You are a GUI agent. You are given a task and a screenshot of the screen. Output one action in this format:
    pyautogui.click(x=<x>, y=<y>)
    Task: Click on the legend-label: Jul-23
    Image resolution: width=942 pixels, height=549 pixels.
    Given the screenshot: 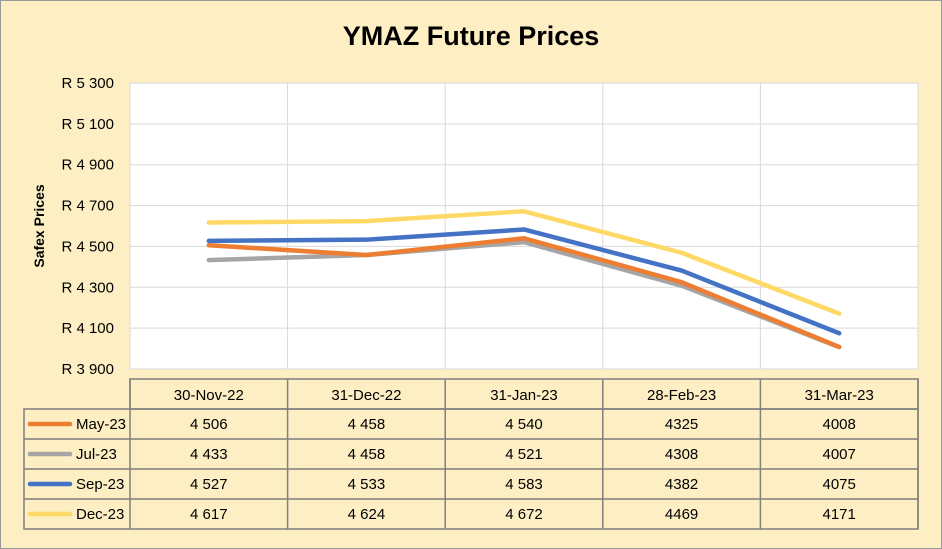 What is the action you would take?
    pyautogui.click(x=96, y=454)
    